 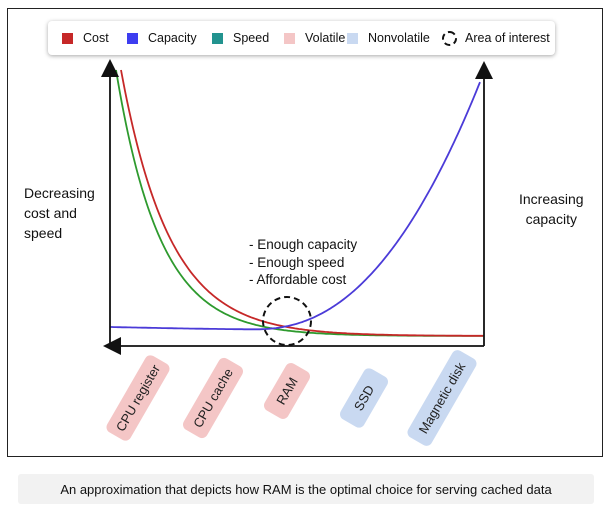 I want to click on legend-label: Capacity, so click(x=172, y=38).